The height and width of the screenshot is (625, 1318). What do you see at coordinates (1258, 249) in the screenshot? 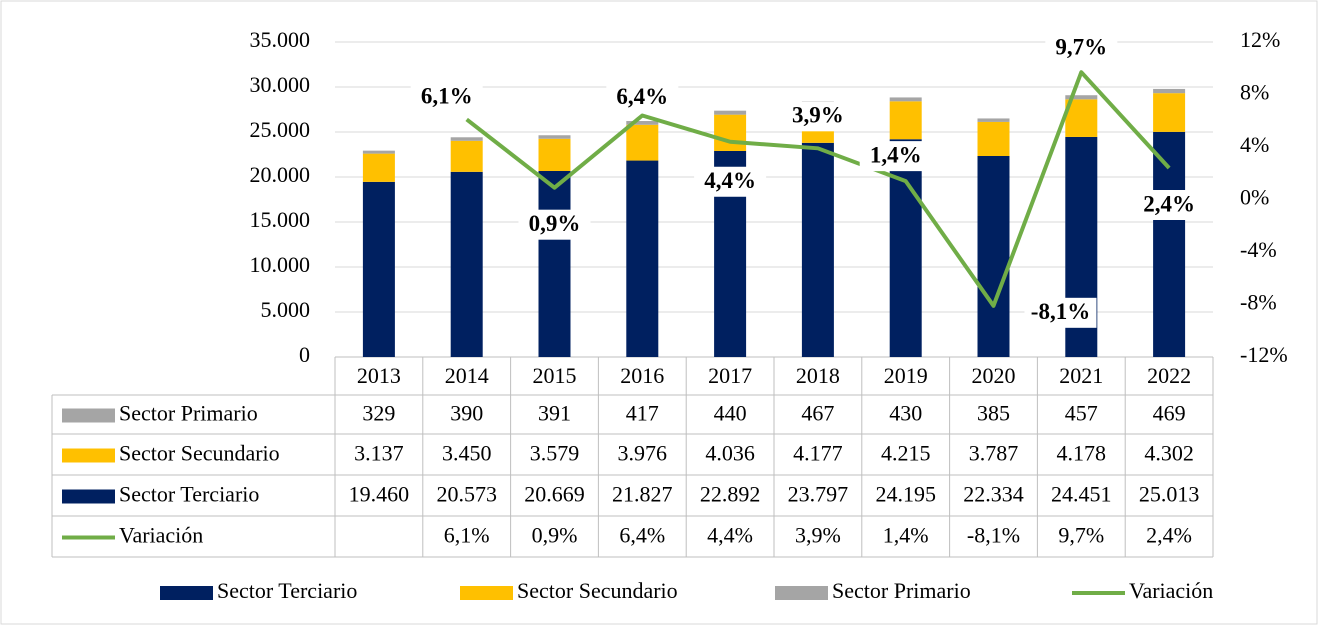
I see `y2-tick-label: -4%` at bounding box center [1258, 249].